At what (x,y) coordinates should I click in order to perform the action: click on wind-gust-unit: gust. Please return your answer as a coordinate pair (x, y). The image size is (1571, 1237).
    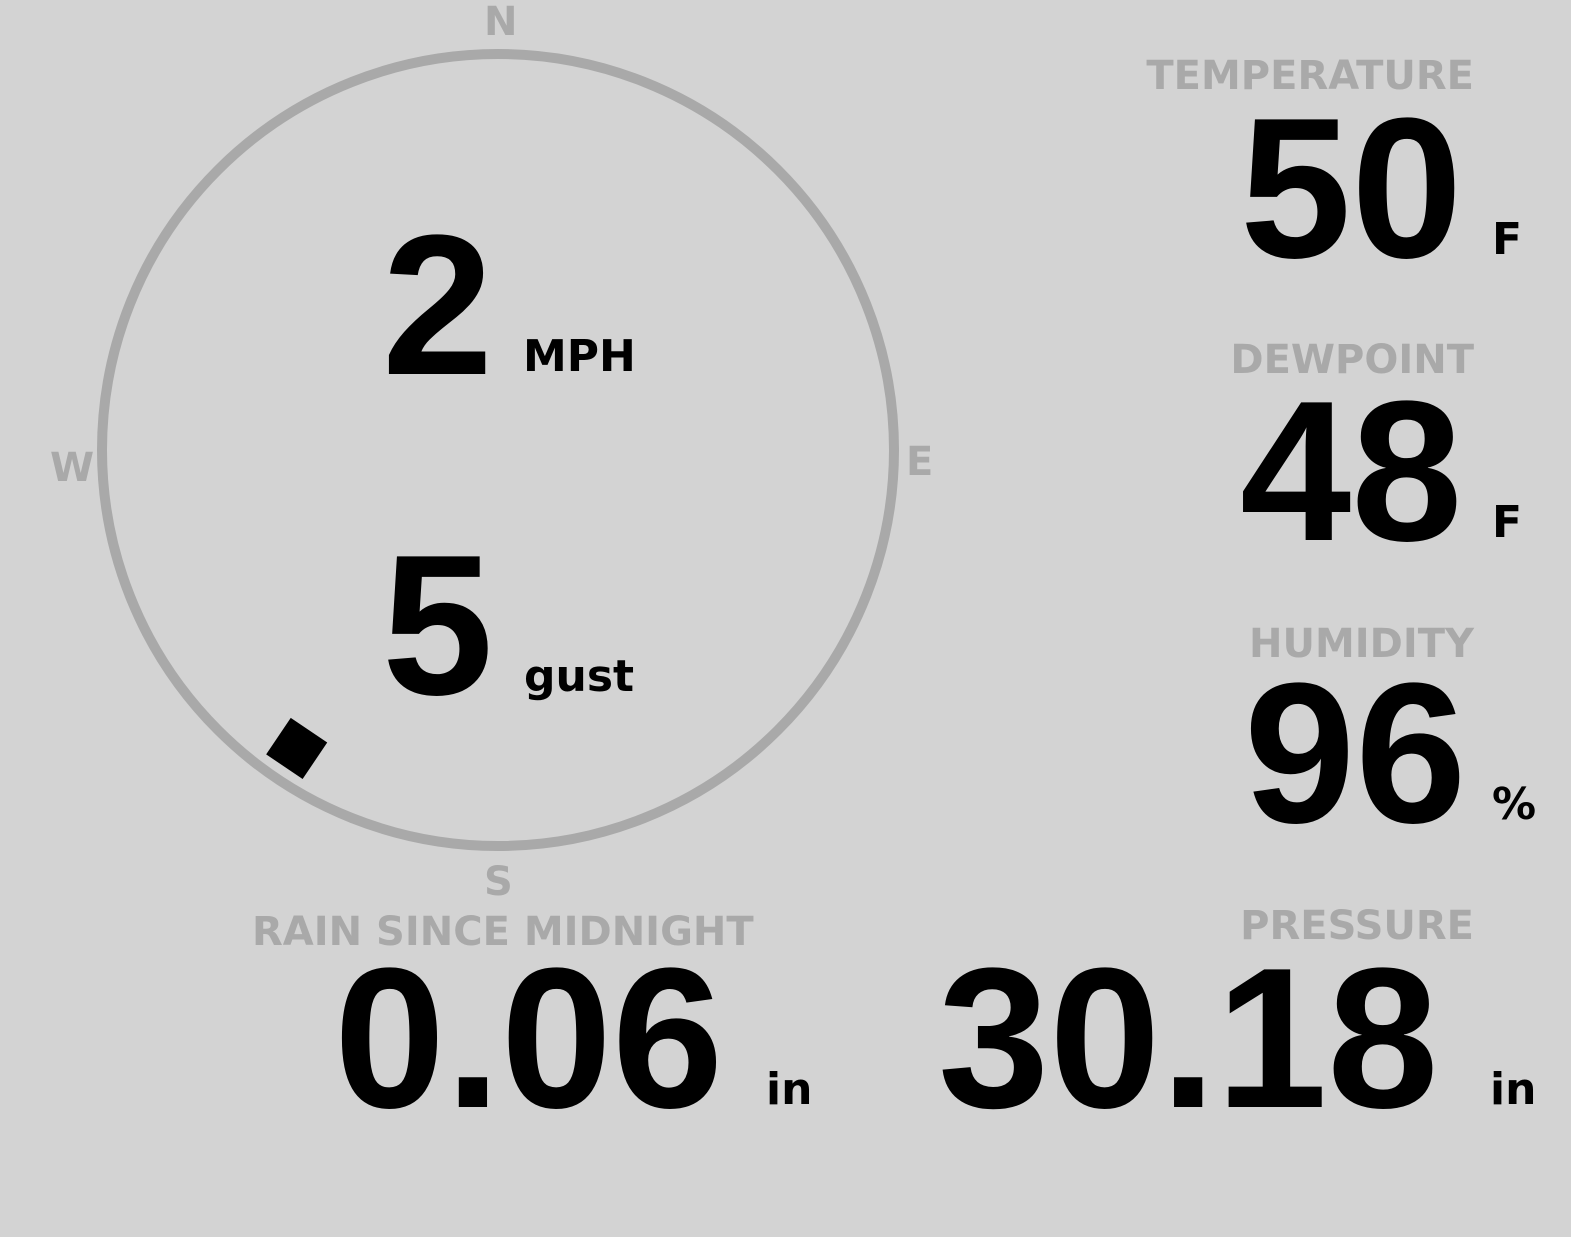
    Looking at the image, I should click on (579, 676).